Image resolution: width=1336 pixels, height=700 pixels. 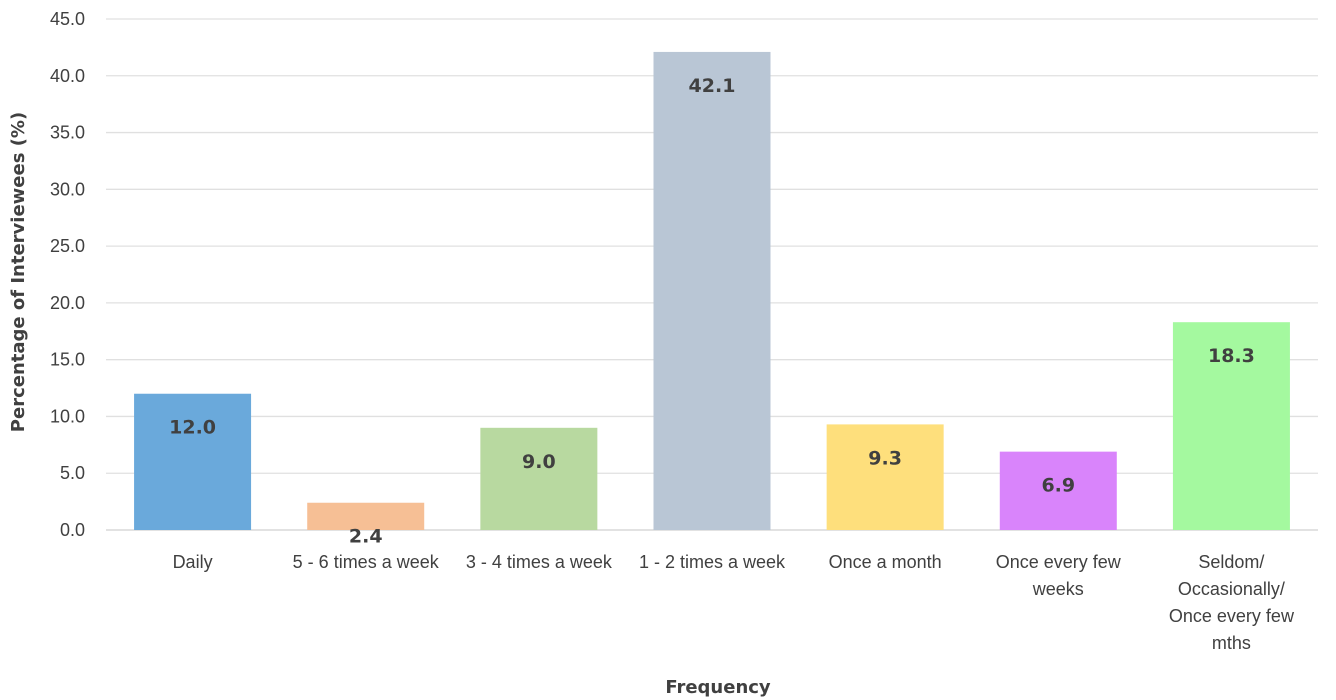 What do you see at coordinates (885, 458) in the screenshot?
I see `data-label: 9.3` at bounding box center [885, 458].